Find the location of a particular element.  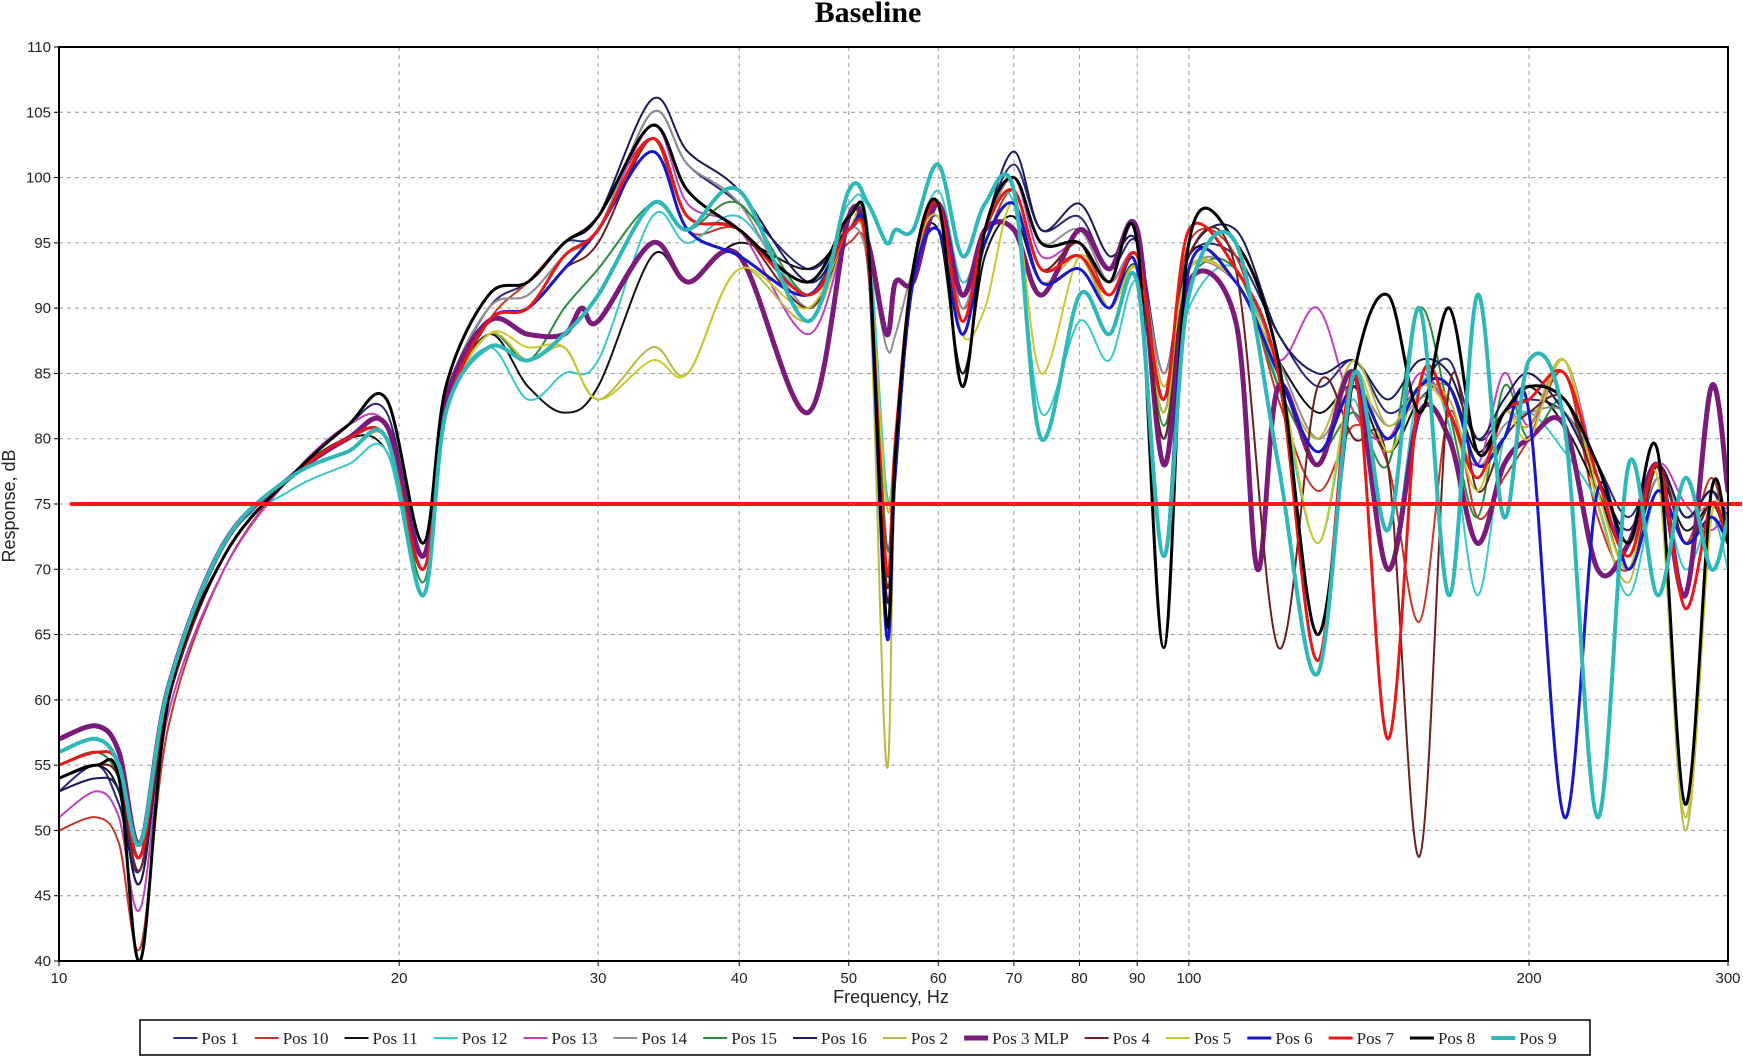

chart-title: Baseline is located at coordinates (868, 14).